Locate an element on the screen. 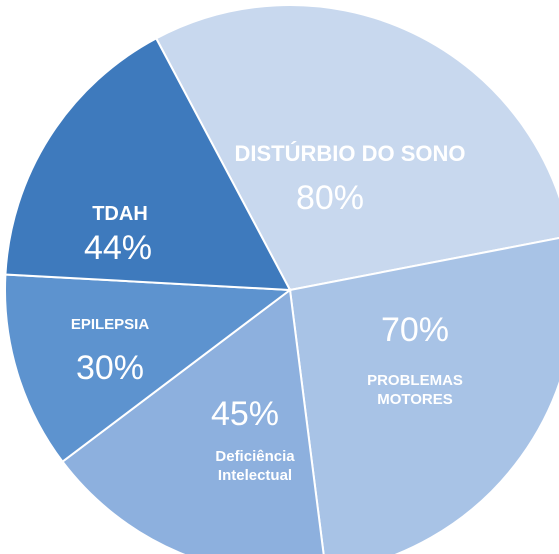 The height and width of the screenshot is (554, 559). slice-label-box: TDAH is located at coordinates (120, 214).